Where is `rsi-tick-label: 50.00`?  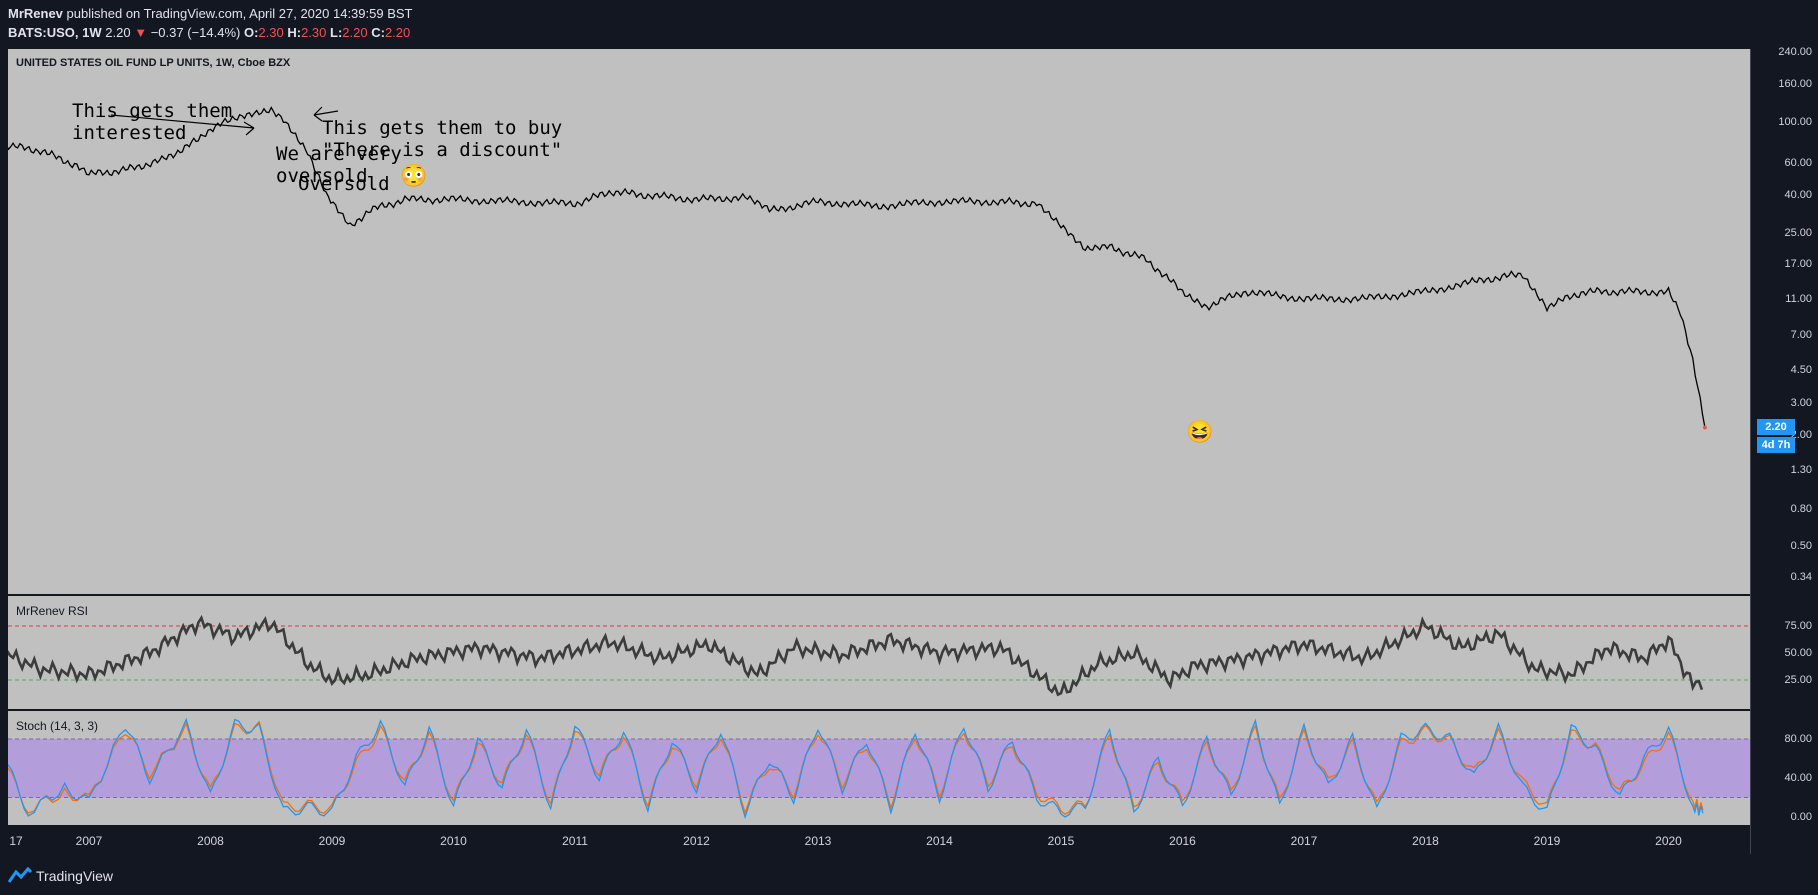 rsi-tick-label: 50.00 is located at coordinates (1798, 653).